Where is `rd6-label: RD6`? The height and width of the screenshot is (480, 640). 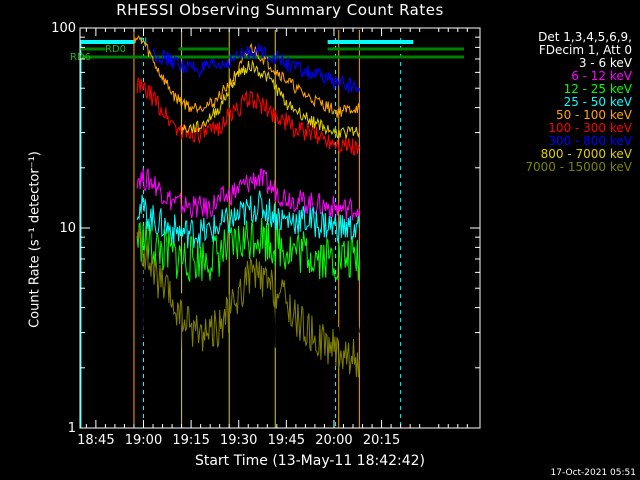 rd6-label: RD6 is located at coordinates (80, 57).